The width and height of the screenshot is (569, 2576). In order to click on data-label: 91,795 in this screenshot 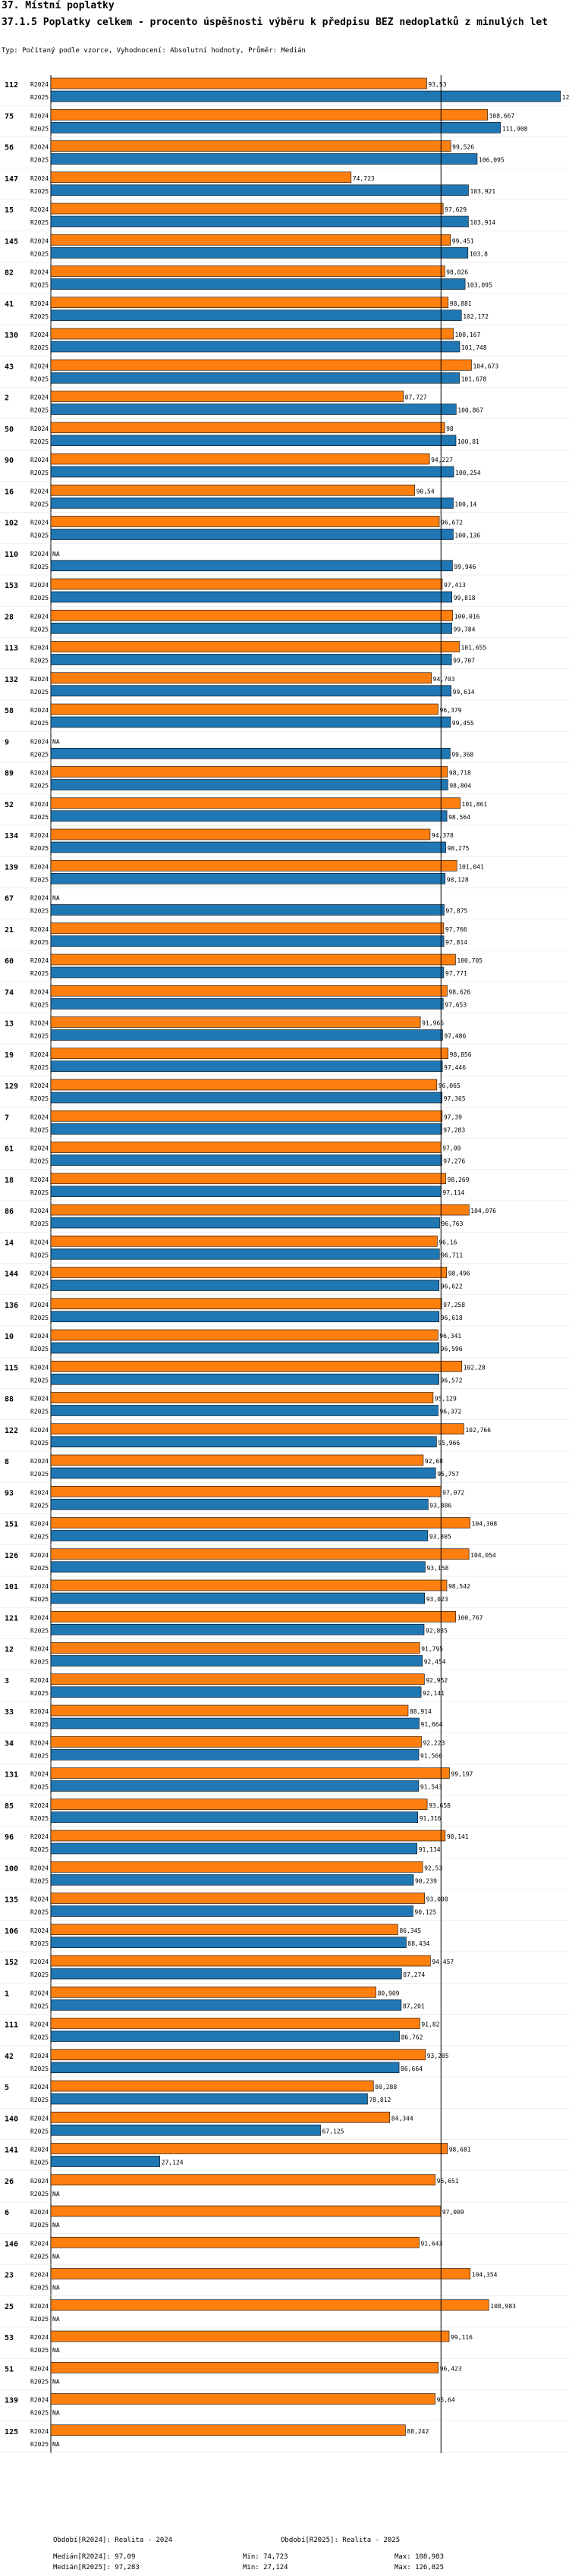, I will do `click(432, 1649)`.